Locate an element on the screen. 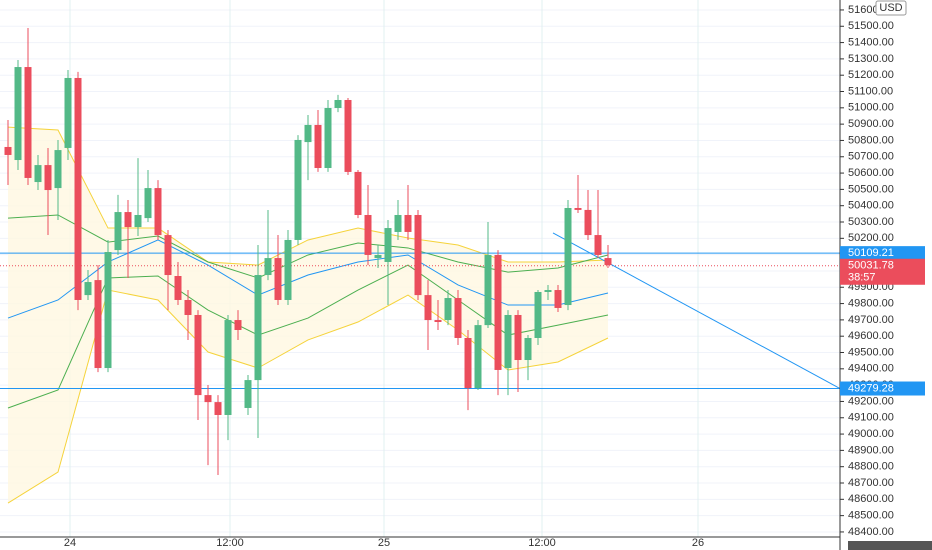 This screenshot has width=932, height=550. y-tick-label: 48400.00 is located at coordinates (871, 532).